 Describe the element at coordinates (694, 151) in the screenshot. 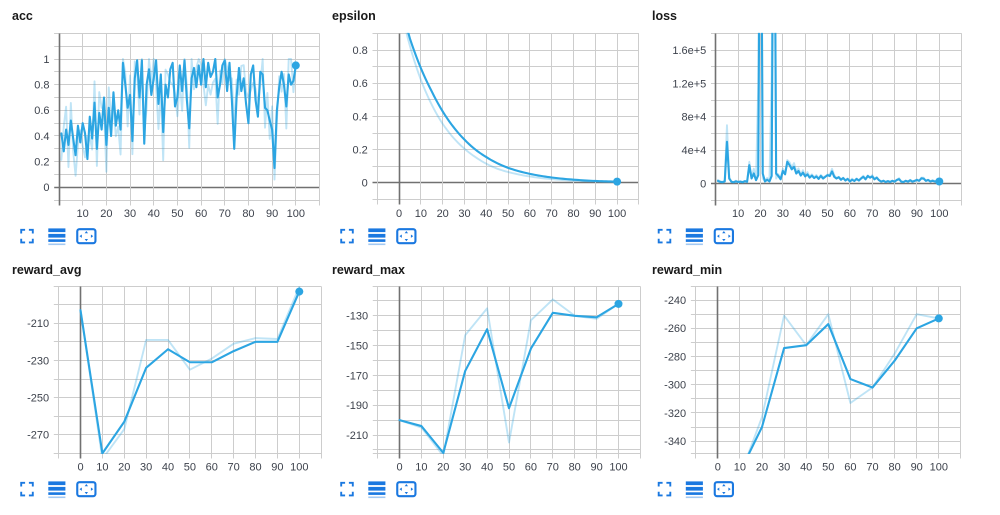

I see `svg-text: 4e+4` at that location.